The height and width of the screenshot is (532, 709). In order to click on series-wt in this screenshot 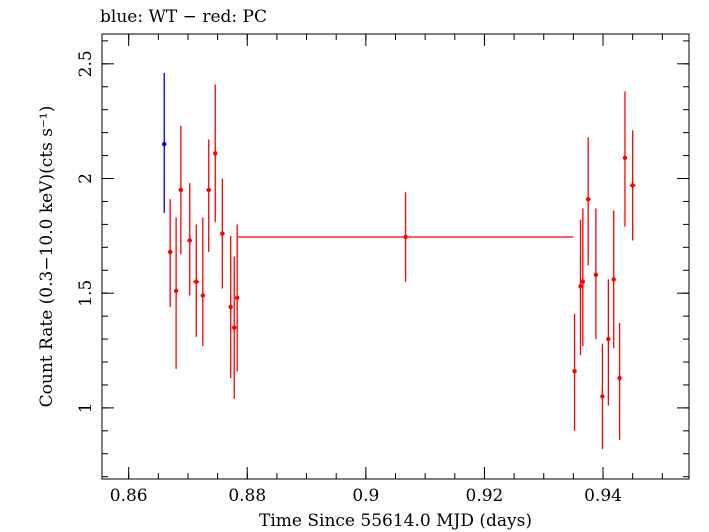, I will do `click(164, 142)`.